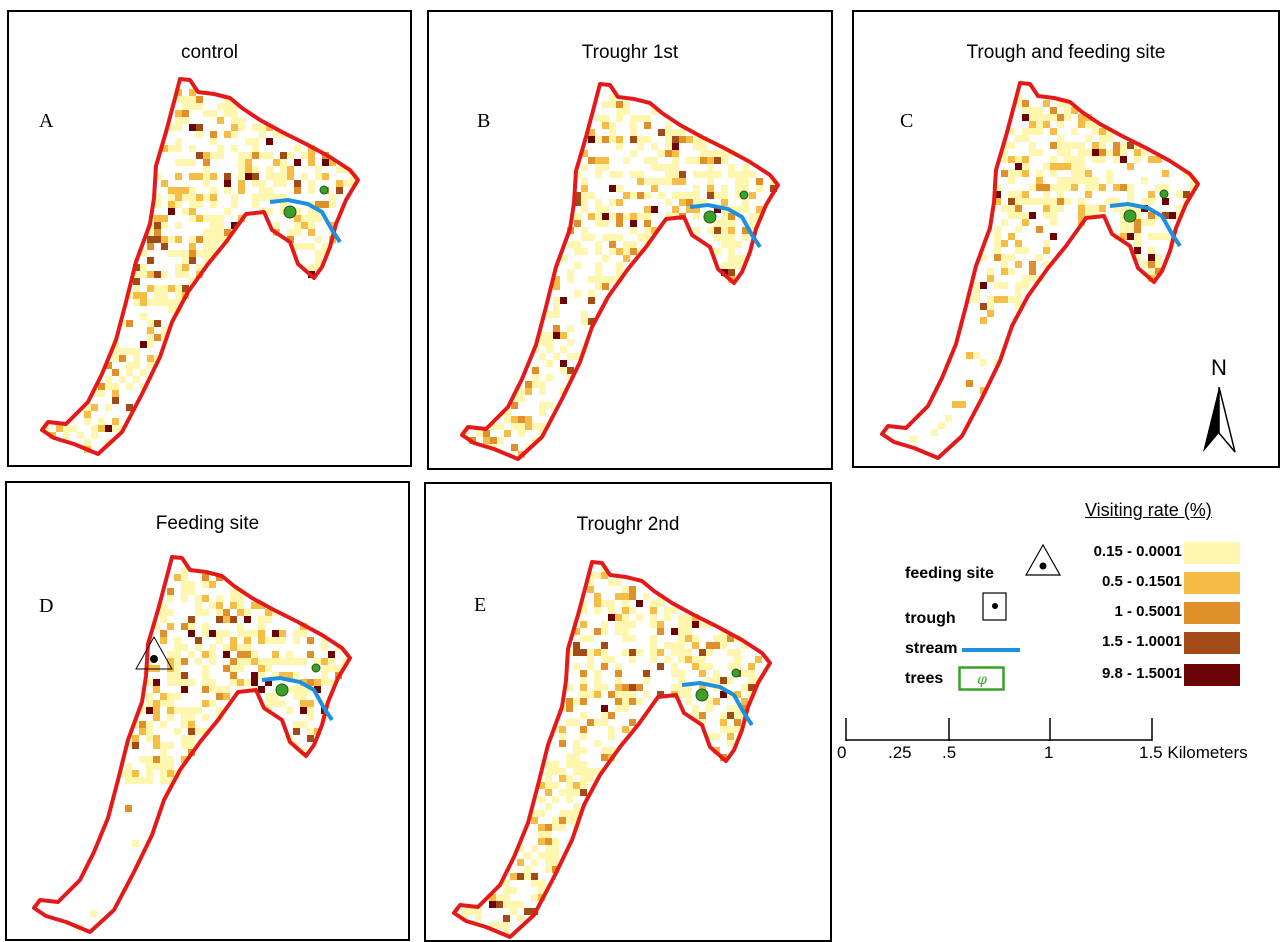 Image resolution: width=1285 pixels, height=942 pixels. What do you see at coordinates (628, 524) in the screenshot?
I see `panel-title: Troughr 2nd` at bounding box center [628, 524].